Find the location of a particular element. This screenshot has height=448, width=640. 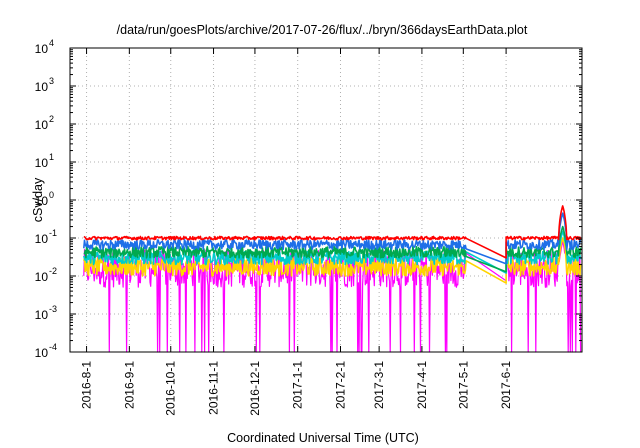

y-tick-exponent: 4 is located at coordinates (51, 43).